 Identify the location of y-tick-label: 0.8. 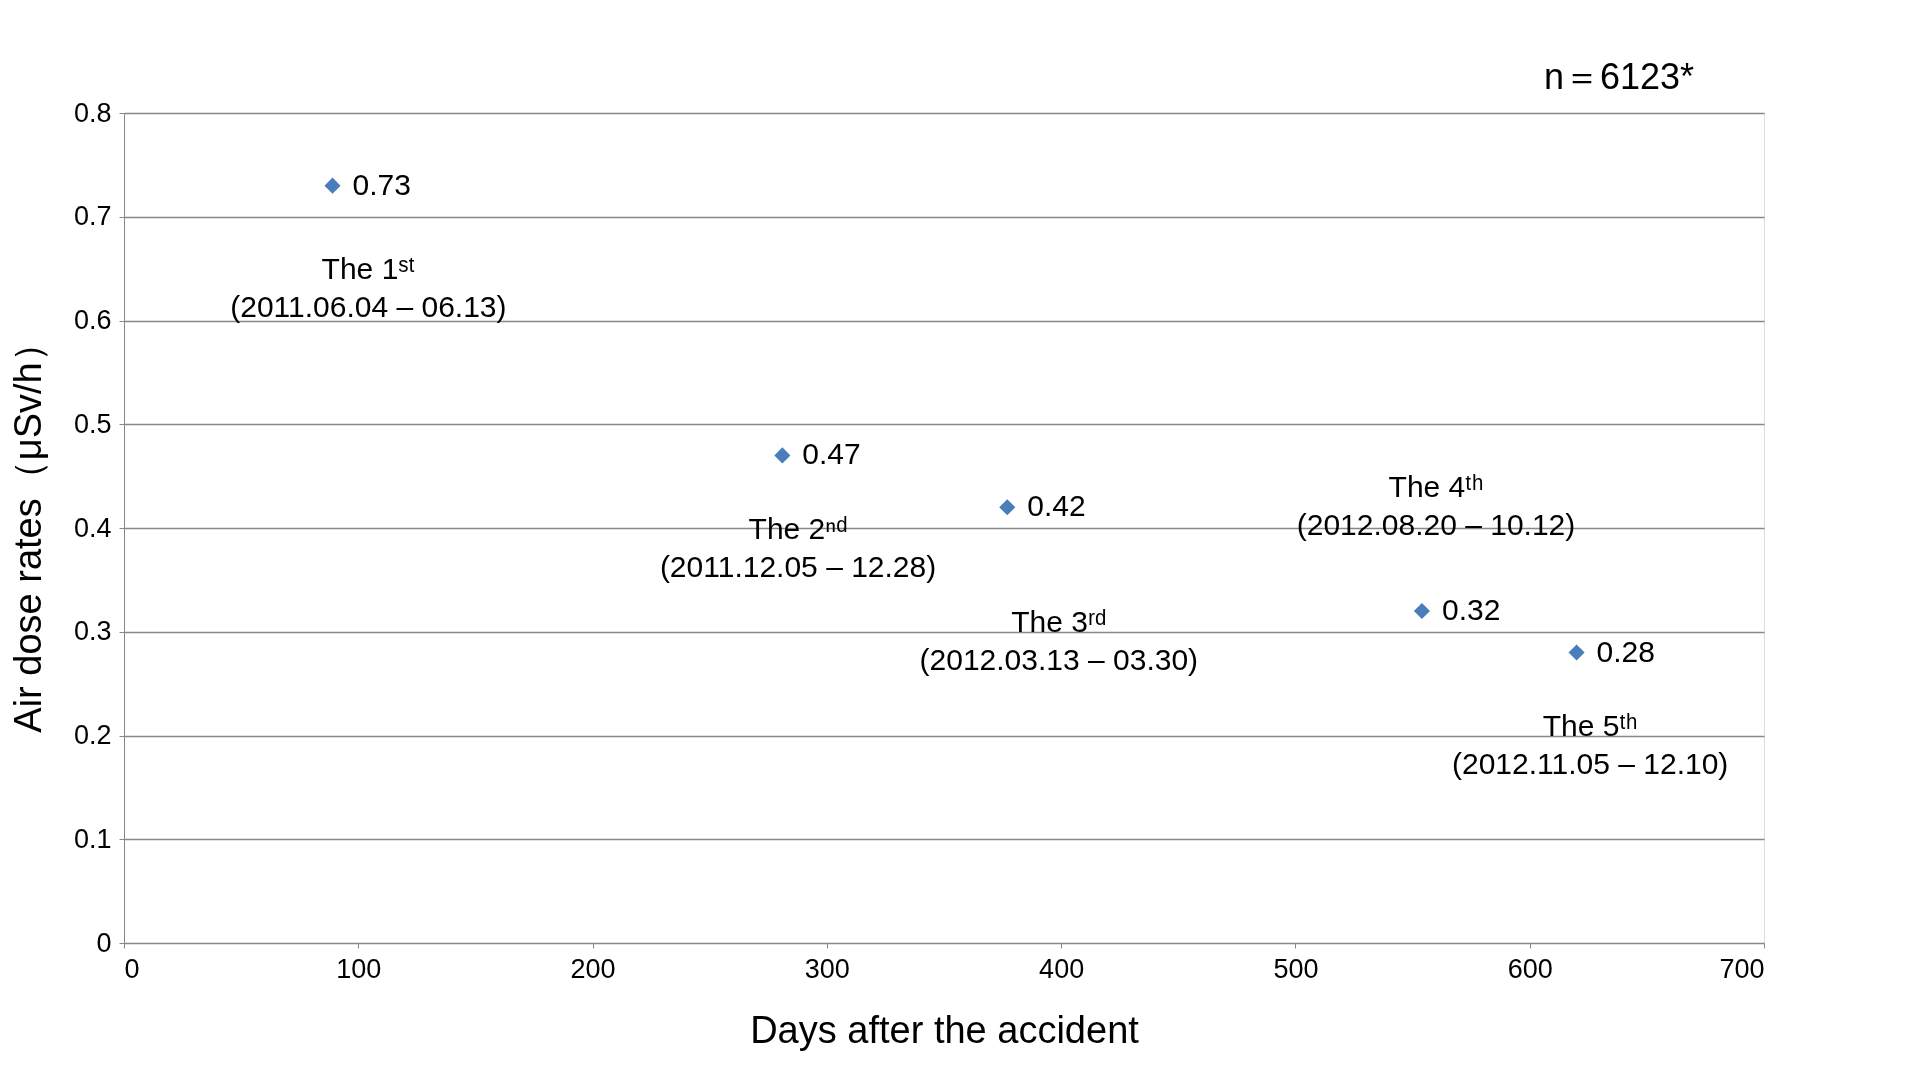
(92, 112).